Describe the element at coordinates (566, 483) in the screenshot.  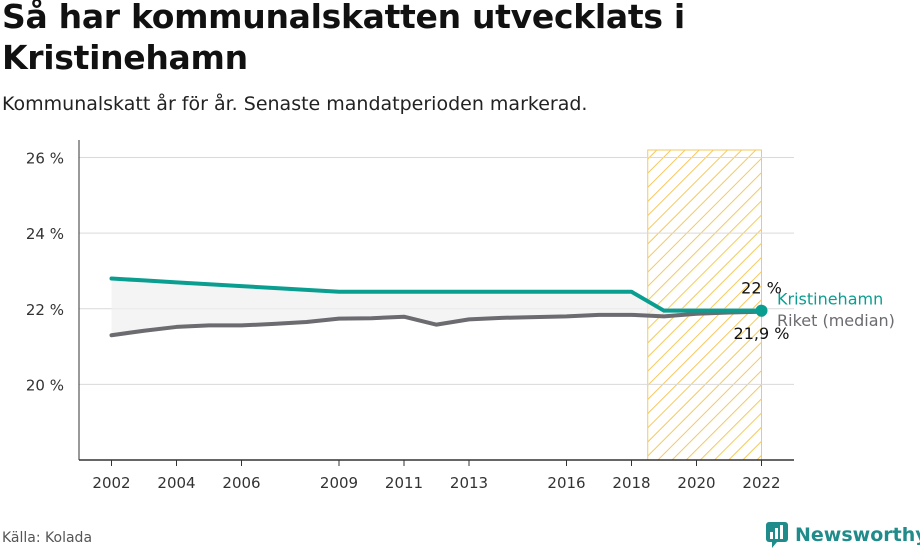
I see `x-tick-label: 2016` at that location.